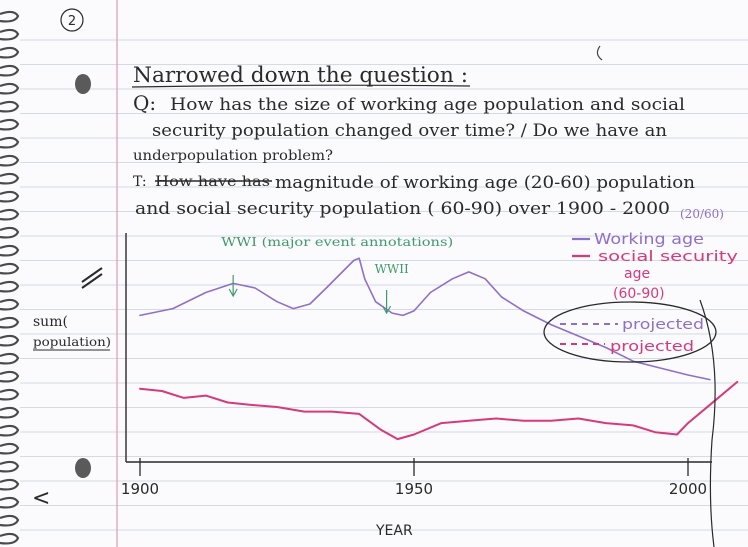 The image size is (748, 547). I want to click on legend-label-social-security-3: (60-90), so click(639, 294).